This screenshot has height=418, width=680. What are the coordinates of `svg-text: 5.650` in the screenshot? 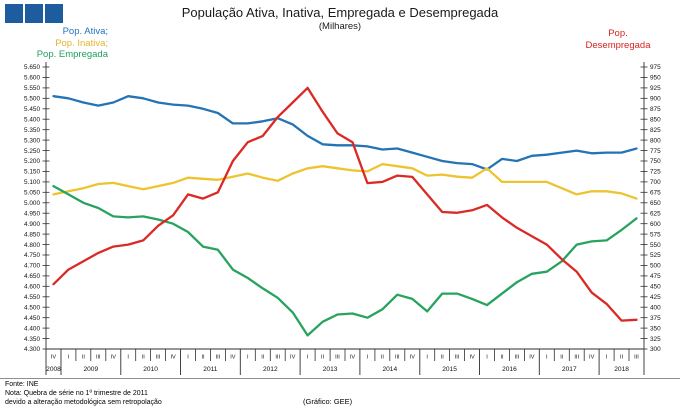 It's located at (32, 67).